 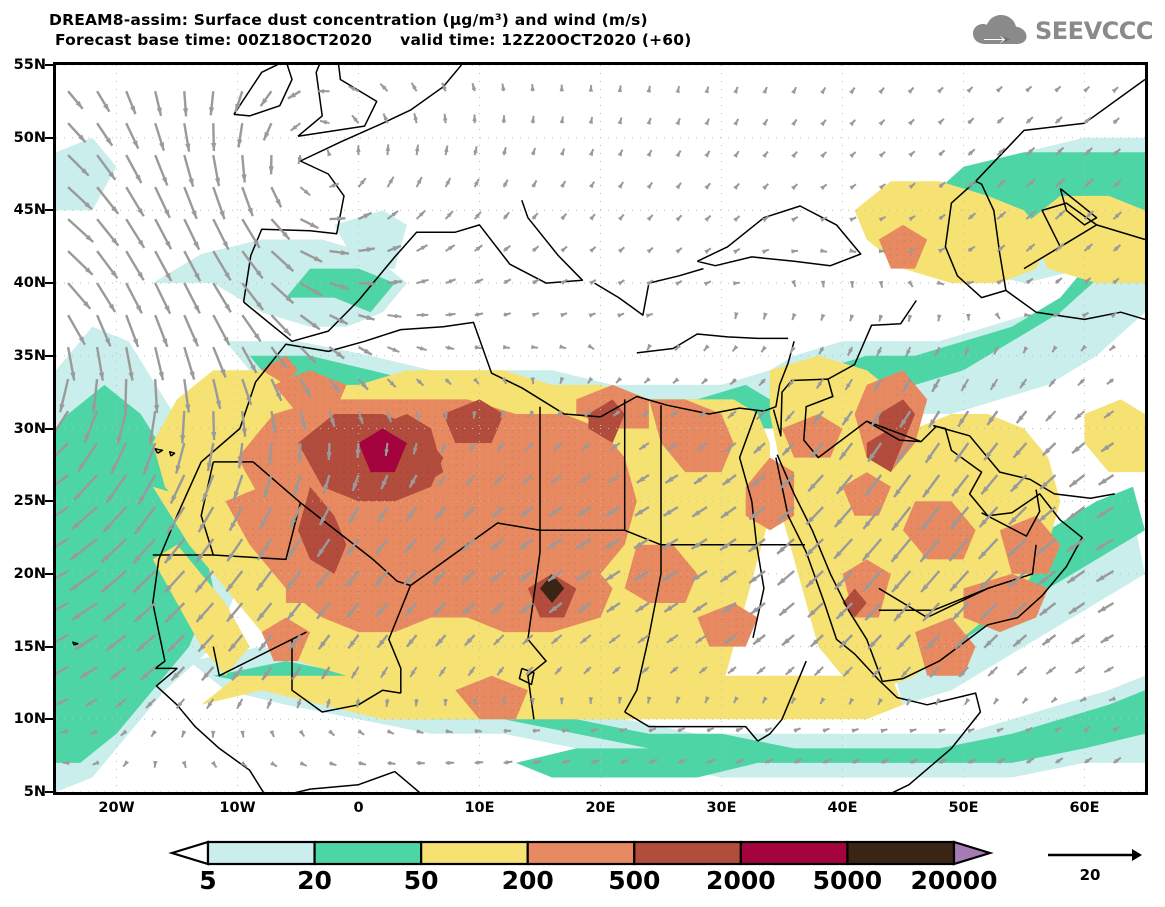 I want to click on dust-contour-band, so click(x=340, y=290).